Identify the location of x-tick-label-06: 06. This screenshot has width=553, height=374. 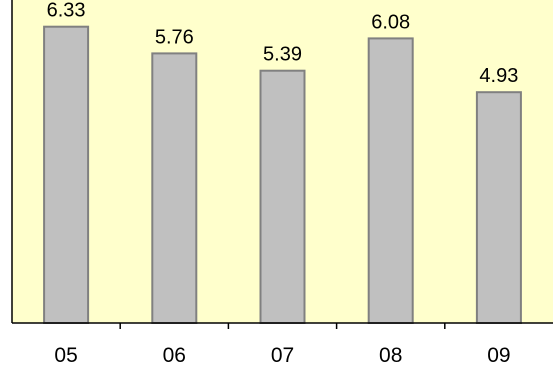
(174, 355).